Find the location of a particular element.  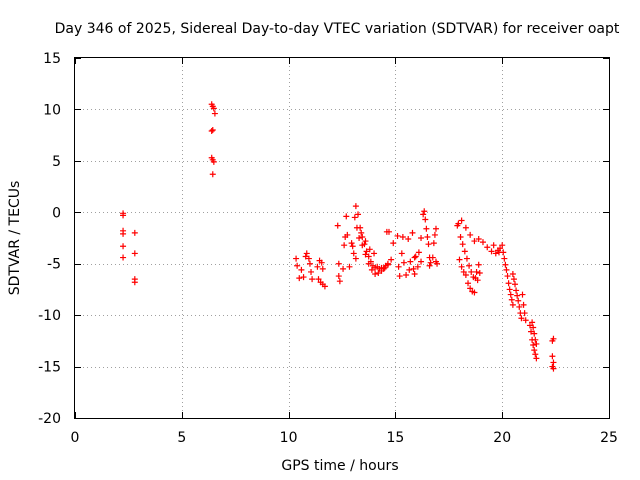

x-tick-label: 25 is located at coordinates (609, 438).